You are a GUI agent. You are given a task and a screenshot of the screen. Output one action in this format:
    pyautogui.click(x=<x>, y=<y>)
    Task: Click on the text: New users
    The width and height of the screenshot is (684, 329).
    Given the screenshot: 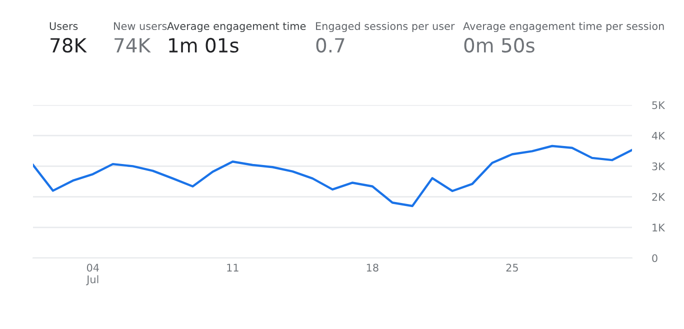 What is the action you would take?
    pyautogui.click(x=140, y=26)
    